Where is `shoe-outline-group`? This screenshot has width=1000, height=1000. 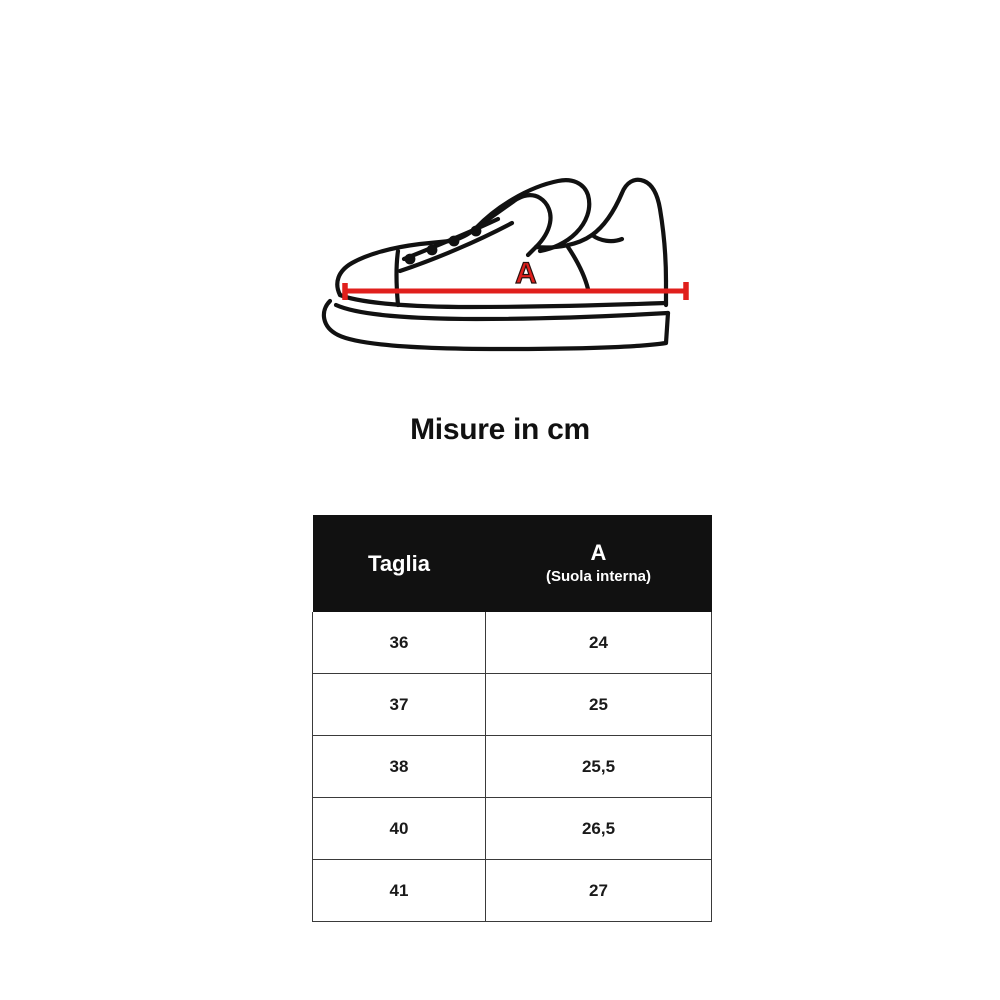 shoe-outline-group is located at coordinates (496, 264).